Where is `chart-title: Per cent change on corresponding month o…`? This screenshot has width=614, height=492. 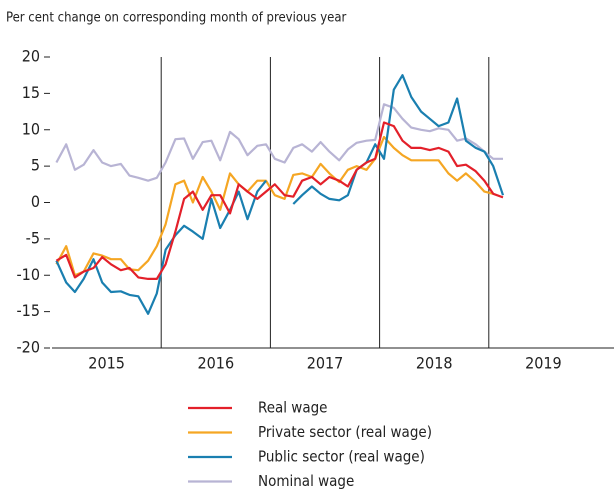 chart-title: Per cent change on corresponding month o… is located at coordinates (176, 18).